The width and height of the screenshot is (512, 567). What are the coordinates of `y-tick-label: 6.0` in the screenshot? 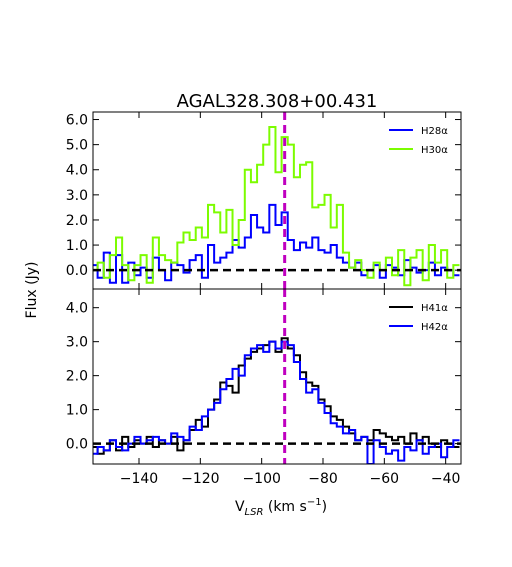 It's located at (77, 121).